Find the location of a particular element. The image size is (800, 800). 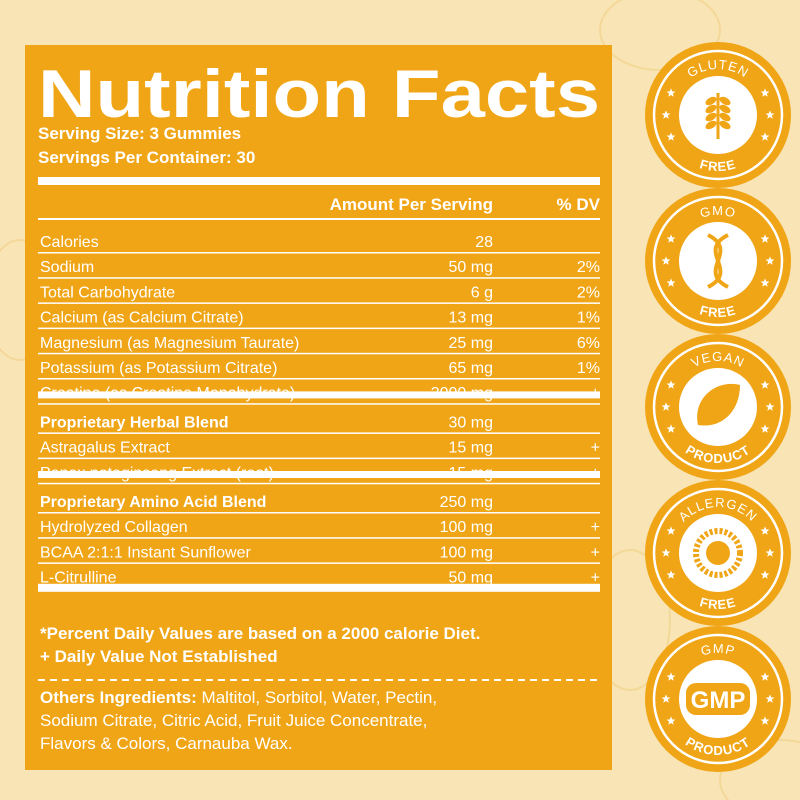

badge-top-text: VEGAN is located at coordinates (718, 359).